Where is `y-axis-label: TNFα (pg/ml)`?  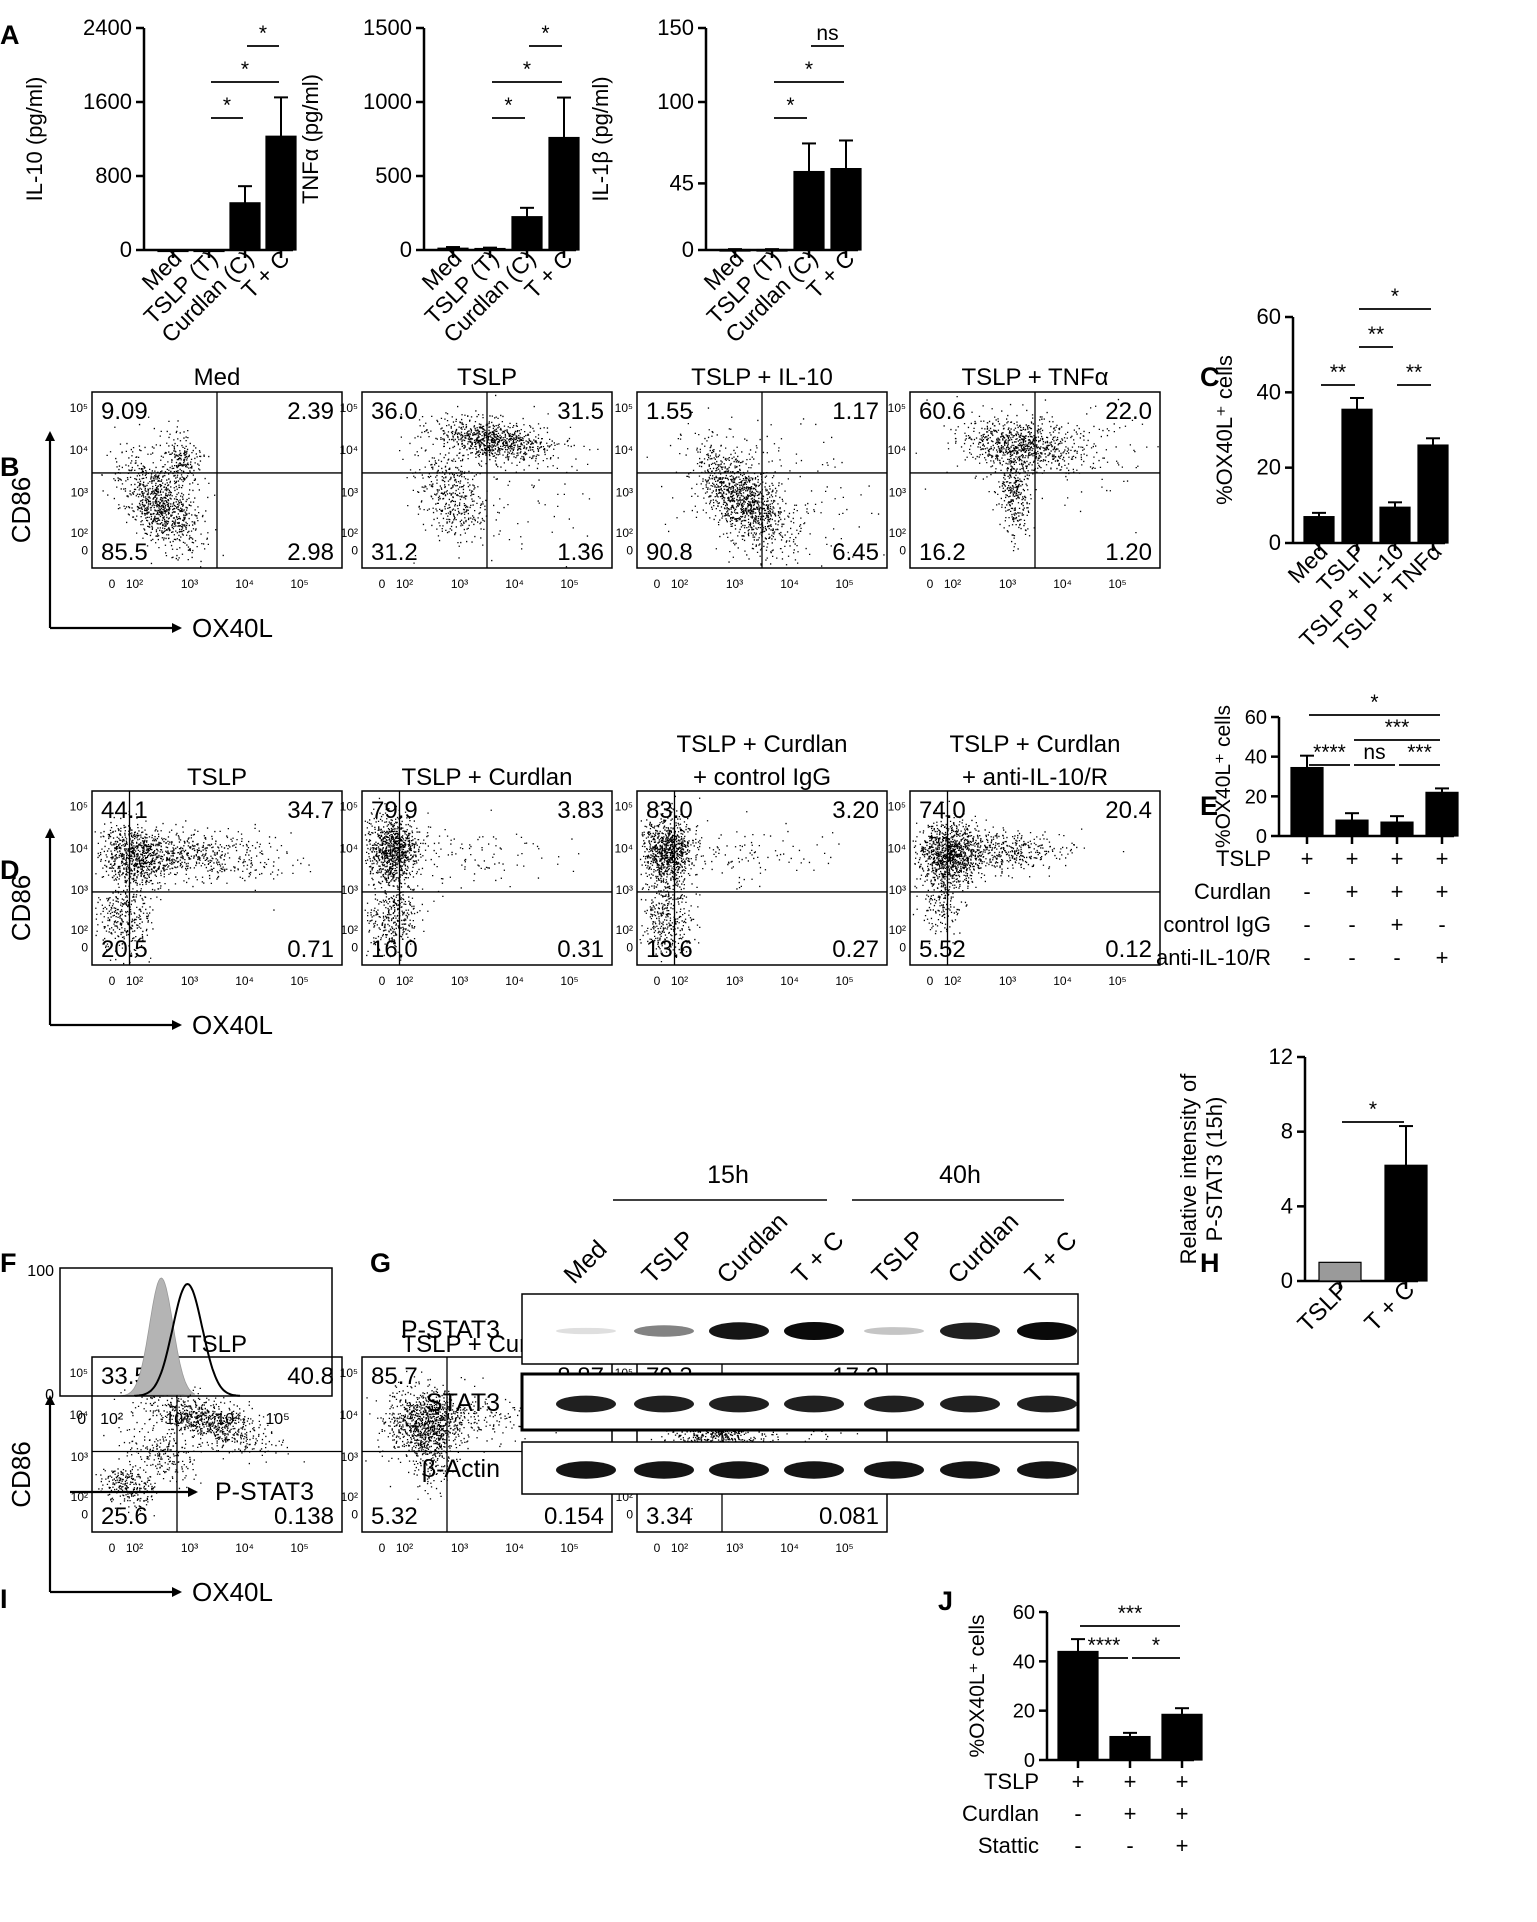 y-axis-label: TNFα (pg/ml) is located at coordinates (310, 139).